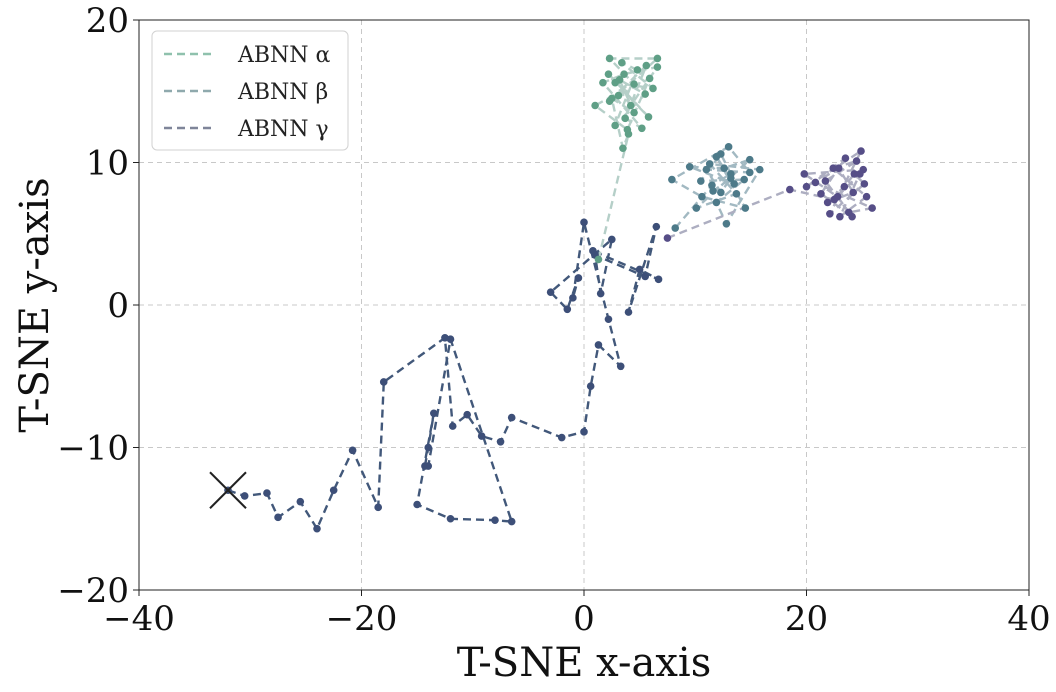 The image size is (1056, 692). What do you see at coordinates (35, 304) in the screenshot?
I see `y-axis-label: T-SNE y-axis` at bounding box center [35, 304].